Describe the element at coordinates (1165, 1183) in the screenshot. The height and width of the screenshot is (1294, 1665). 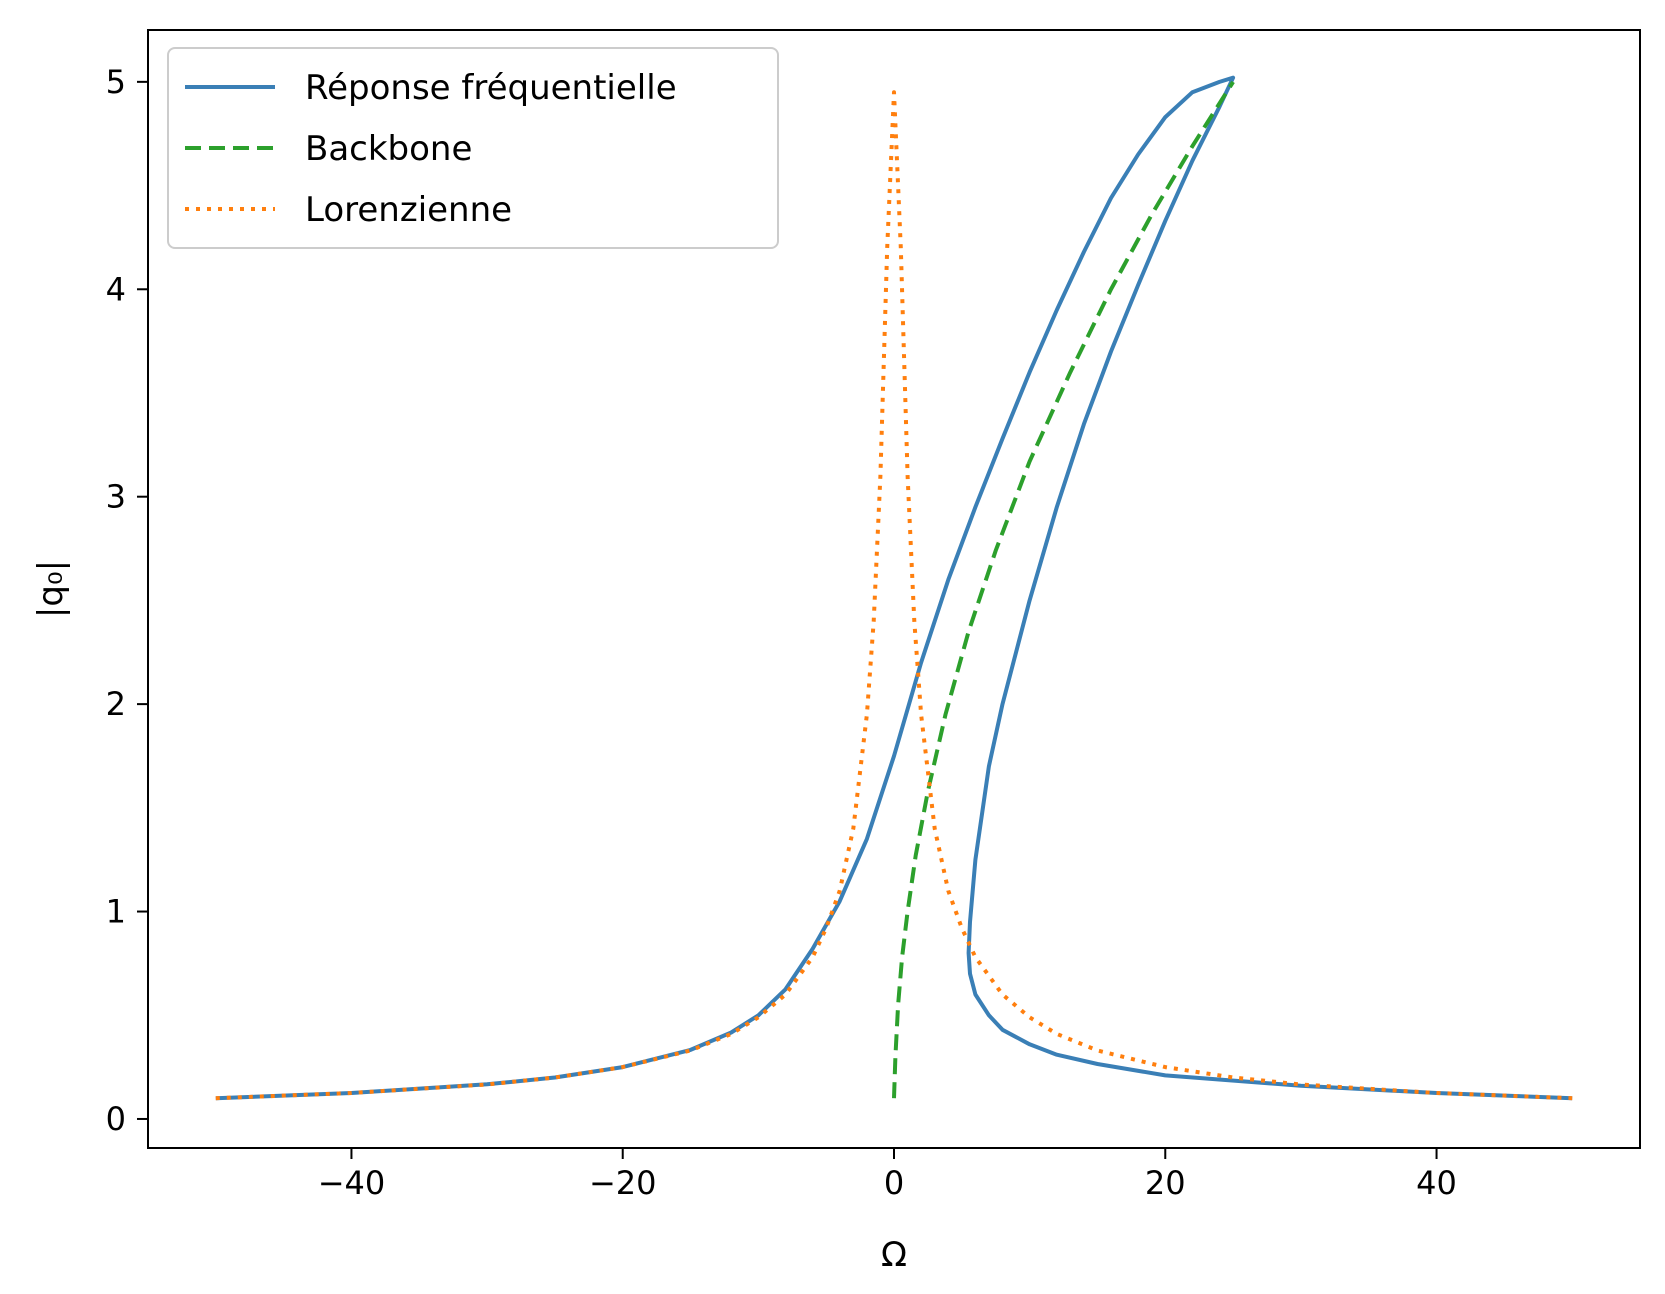
I see `x-tick-label: 20` at that location.